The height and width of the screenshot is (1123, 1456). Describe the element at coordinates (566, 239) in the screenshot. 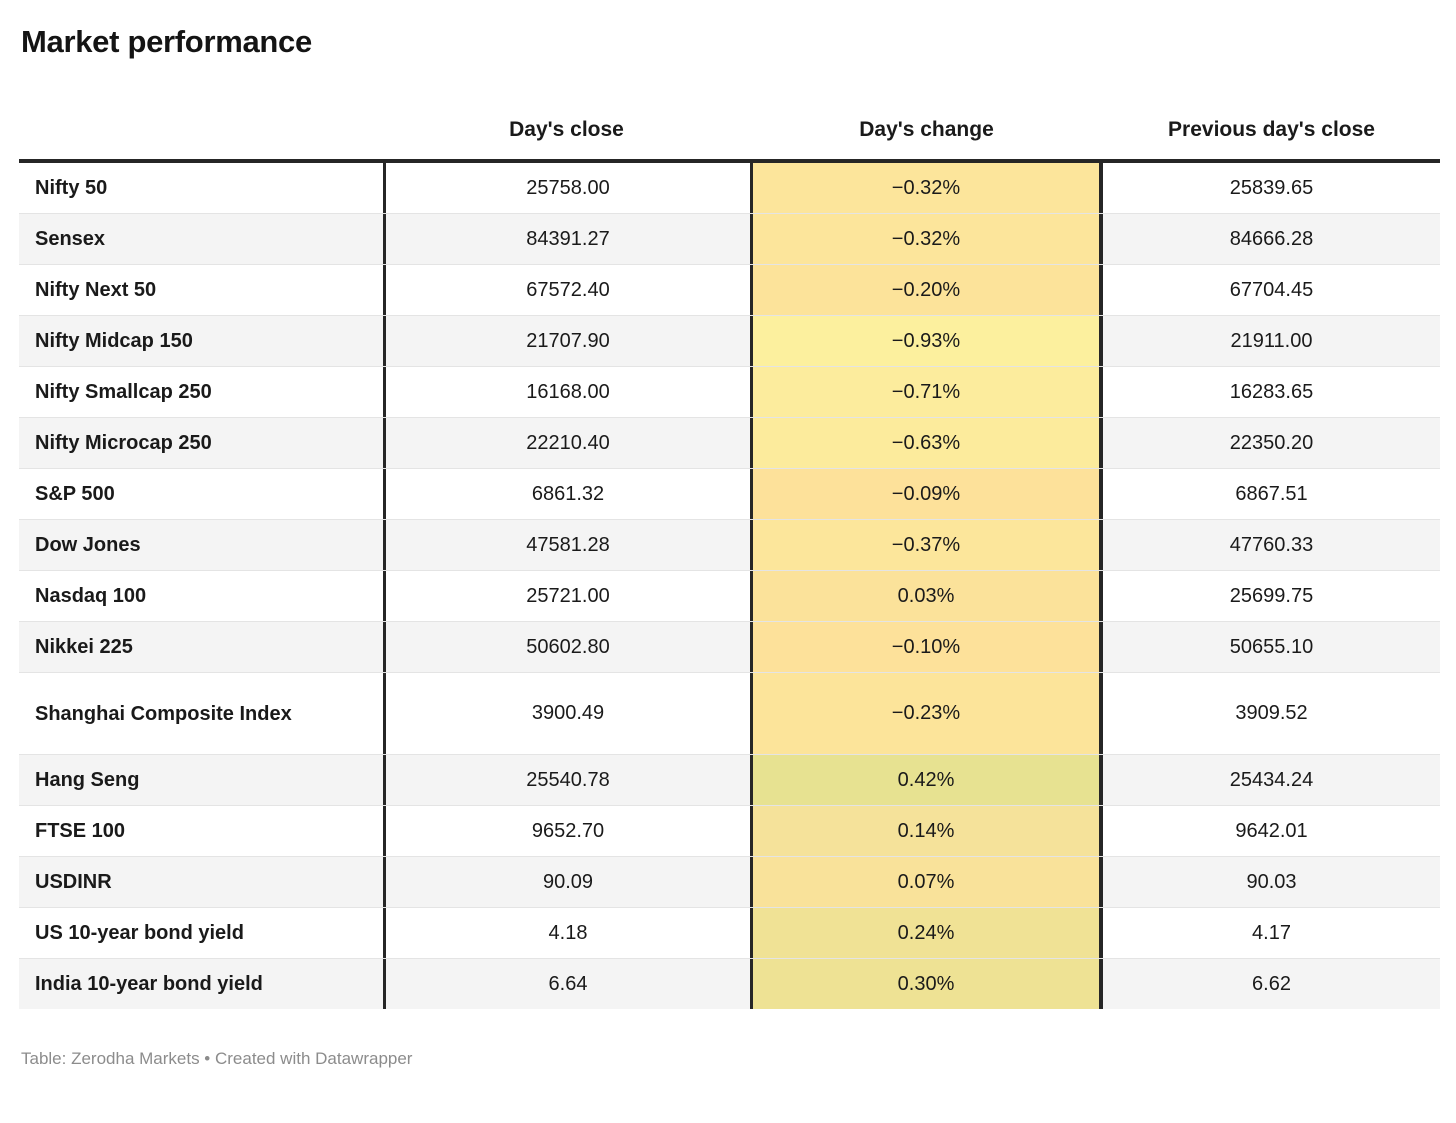

I see `days-close-value: 84391.27` at that location.